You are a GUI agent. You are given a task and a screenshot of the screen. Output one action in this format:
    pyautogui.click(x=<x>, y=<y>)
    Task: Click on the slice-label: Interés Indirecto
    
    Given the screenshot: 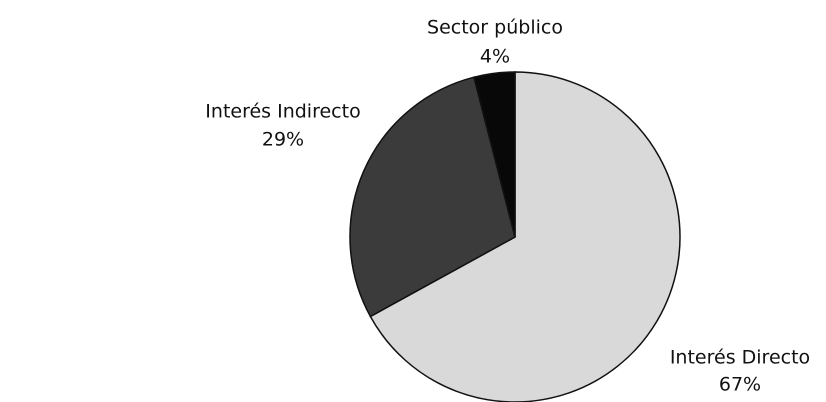 What is the action you would take?
    pyautogui.click(x=282, y=112)
    